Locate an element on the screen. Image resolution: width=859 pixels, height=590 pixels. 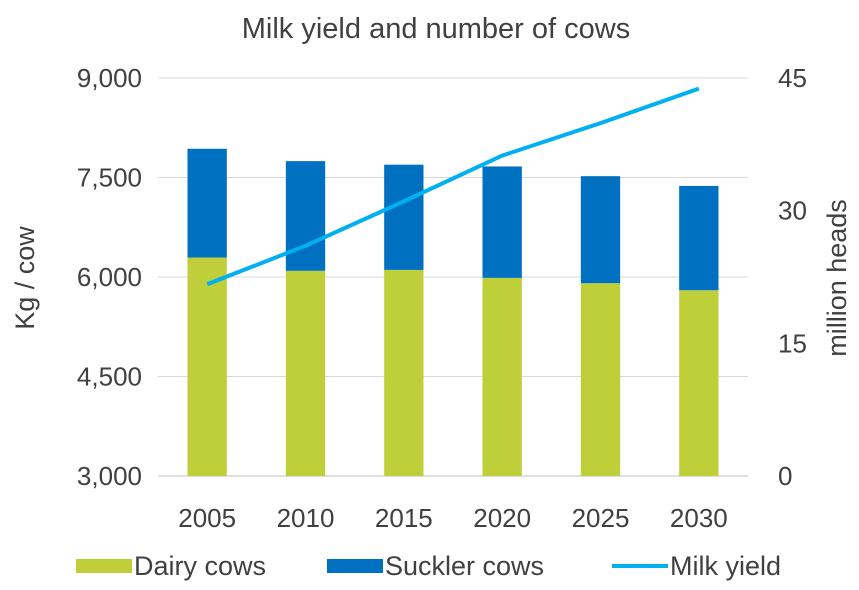
right-axis-ticks: 0 15 30 45 is located at coordinates (792, 277).